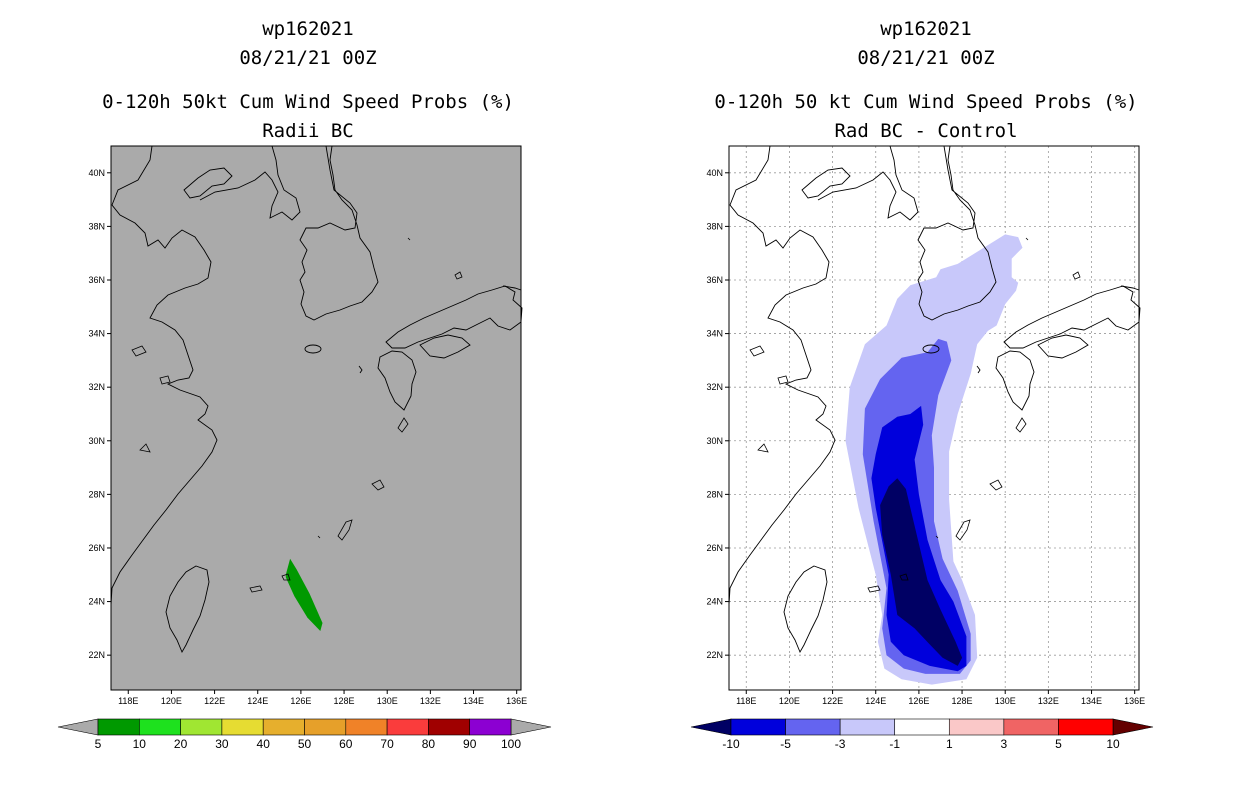  What do you see at coordinates (308, 29) in the screenshot?
I see `left-title-storm-id: wp162021` at bounding box center [308, 29].